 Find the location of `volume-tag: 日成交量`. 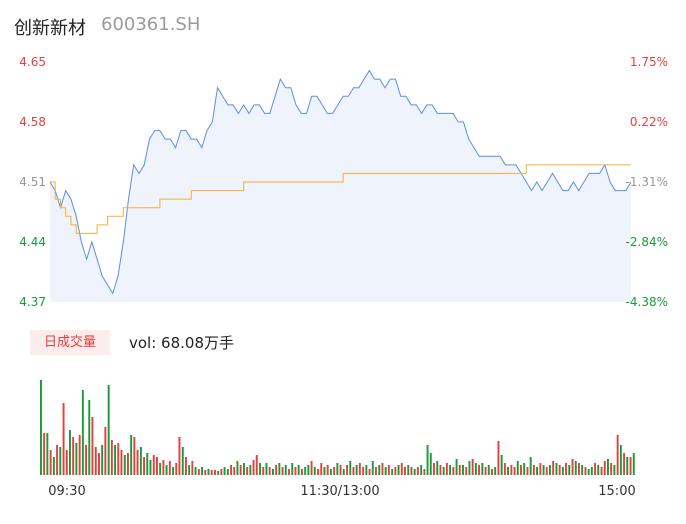

volume-tag: 日成交量 is located at coordinates (70, 342).